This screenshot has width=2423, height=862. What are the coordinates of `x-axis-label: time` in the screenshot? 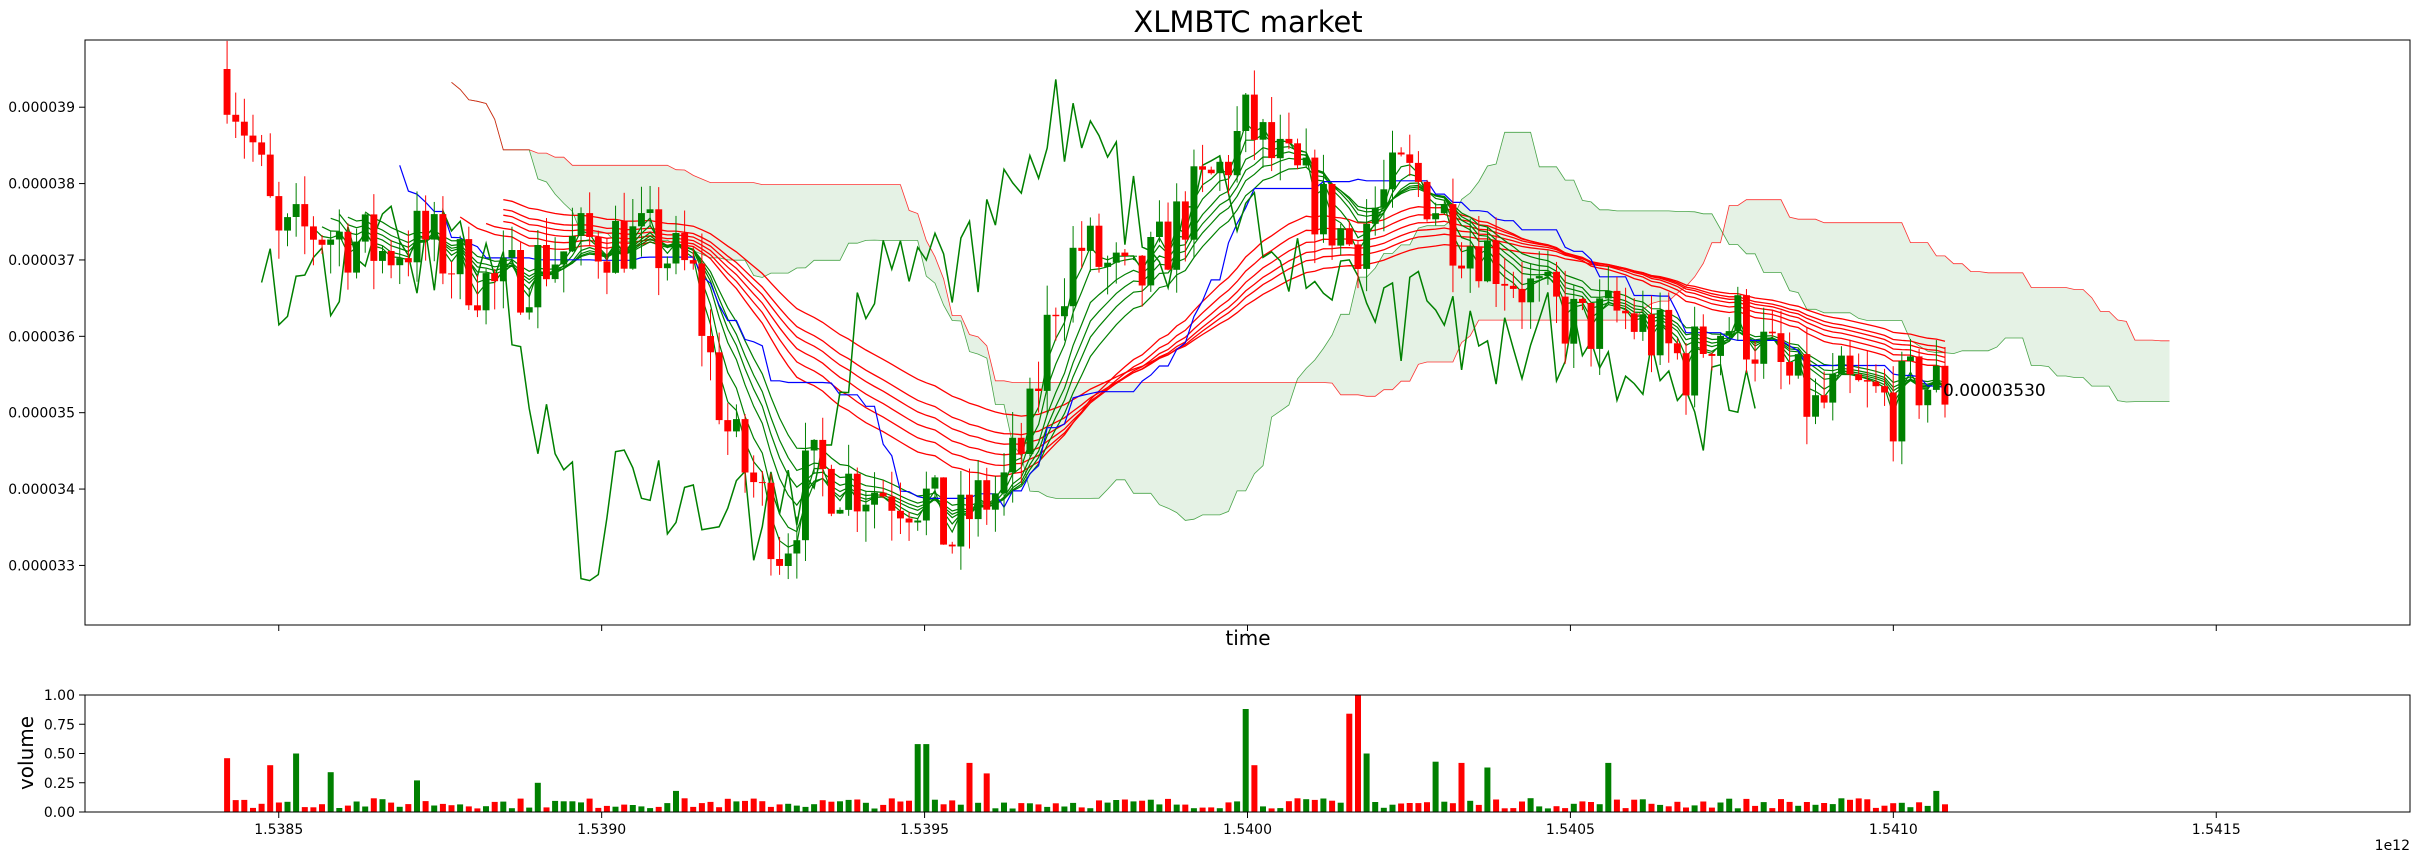 It's located at (1247, 638).